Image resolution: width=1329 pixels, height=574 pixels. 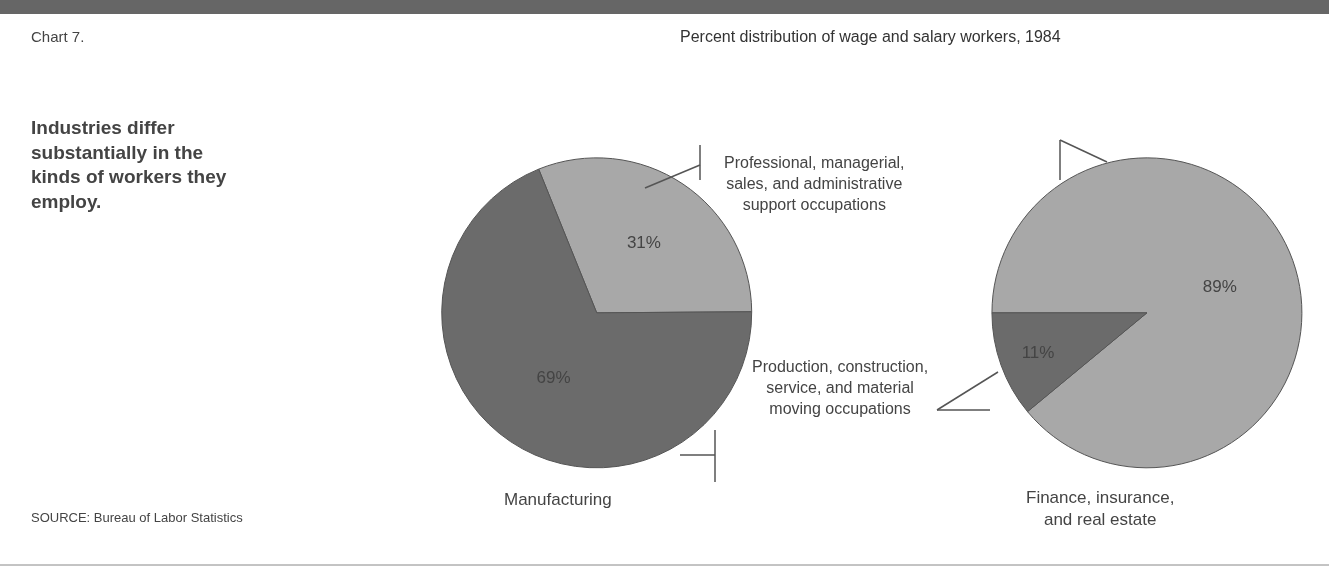 I want to click on text: Manufacturing, so click(x=558, y=499).